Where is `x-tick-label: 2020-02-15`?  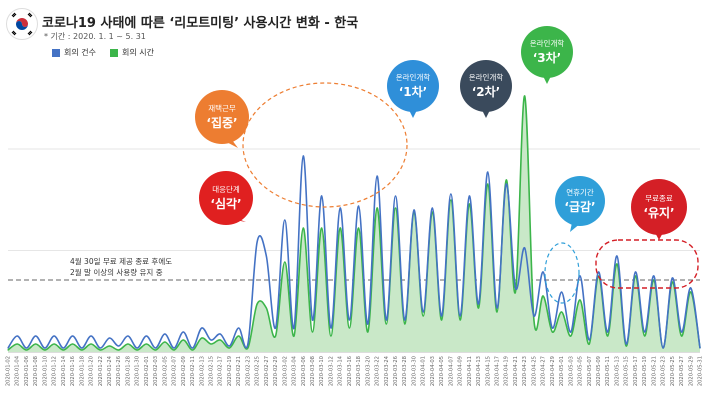
x-tick-label: 2020-02-15 is located at coordinates (211, 371).